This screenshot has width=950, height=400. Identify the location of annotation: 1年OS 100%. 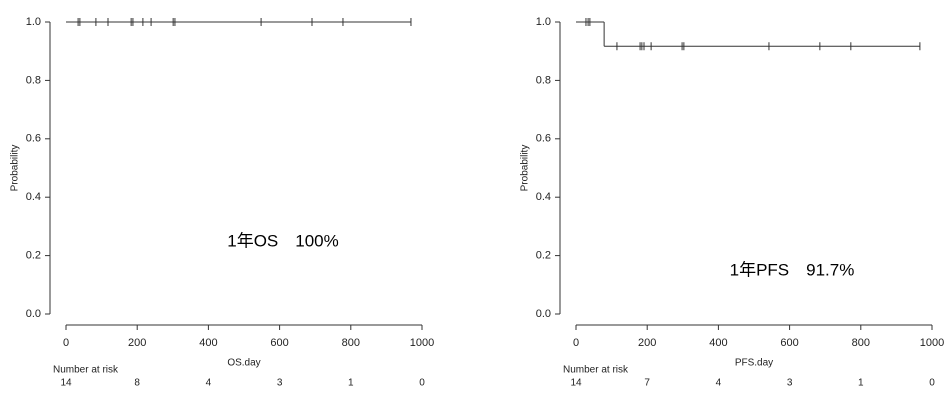
(283, 240).